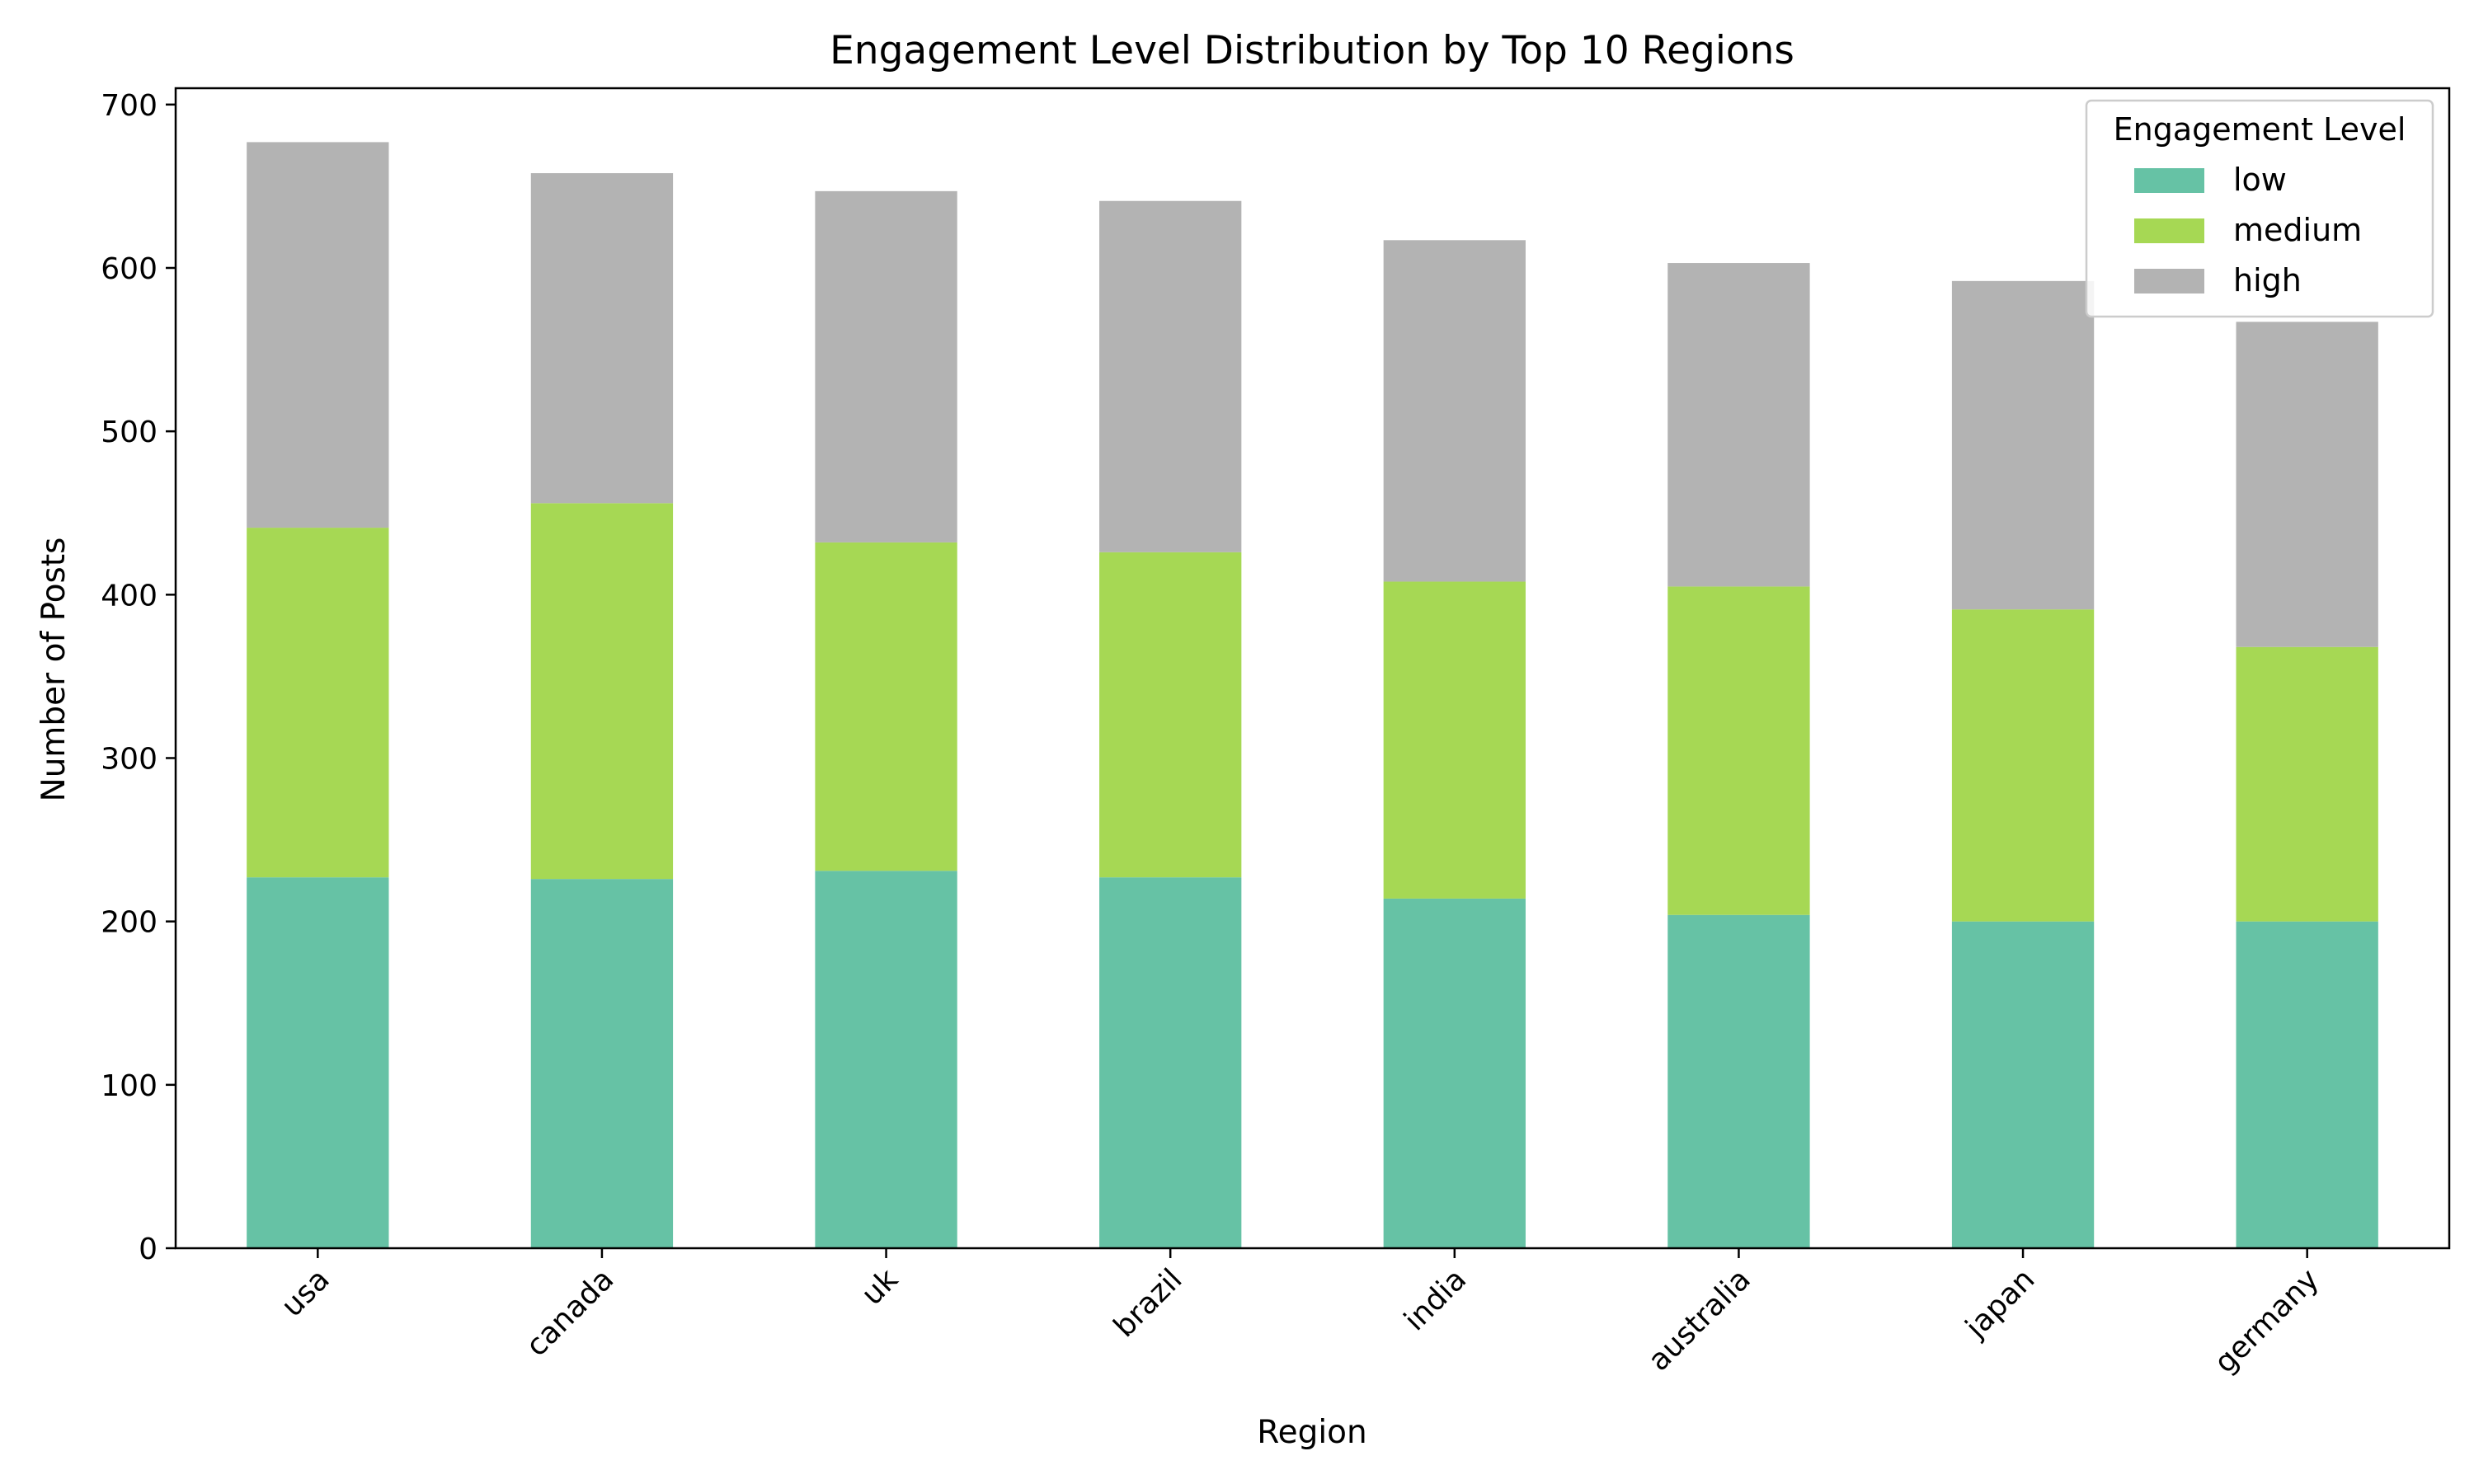 This screenshot has width=2474, height=1484. I want to click on bar-canada-high, so click(602, 338).